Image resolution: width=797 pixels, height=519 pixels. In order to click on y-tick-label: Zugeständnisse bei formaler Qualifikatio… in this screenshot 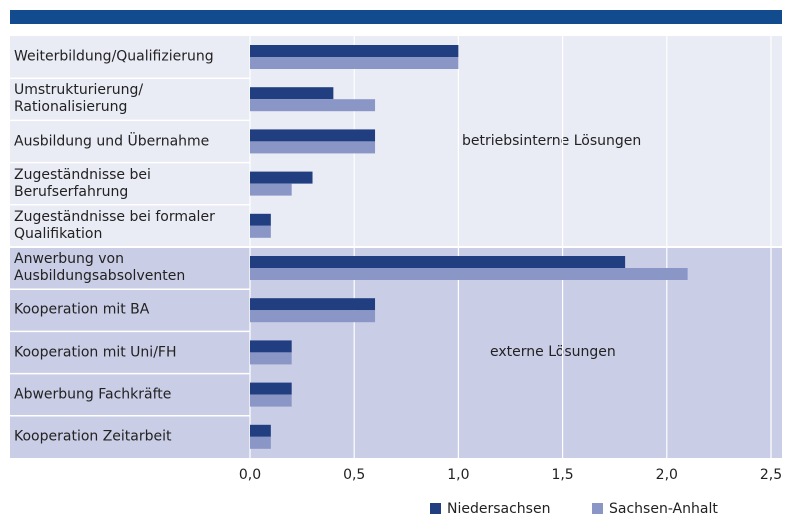, I will do `click(114, 225)`.